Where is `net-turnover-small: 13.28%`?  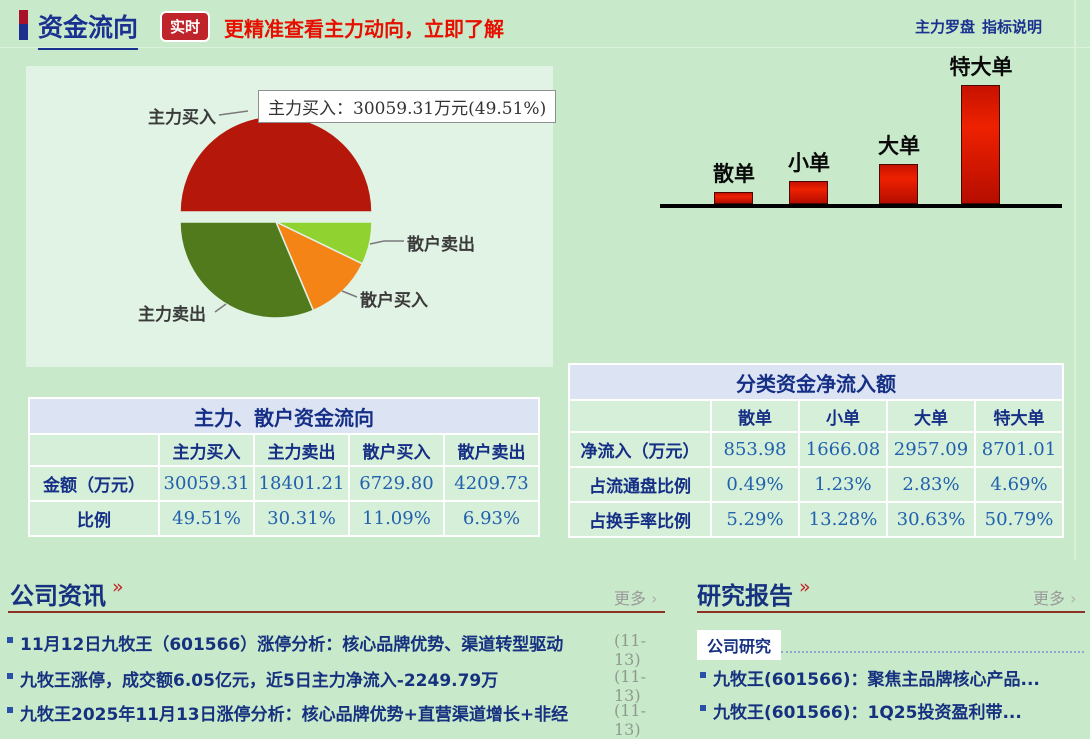
net-turnover-small: 13.28% is located at coordinates (843, 519).